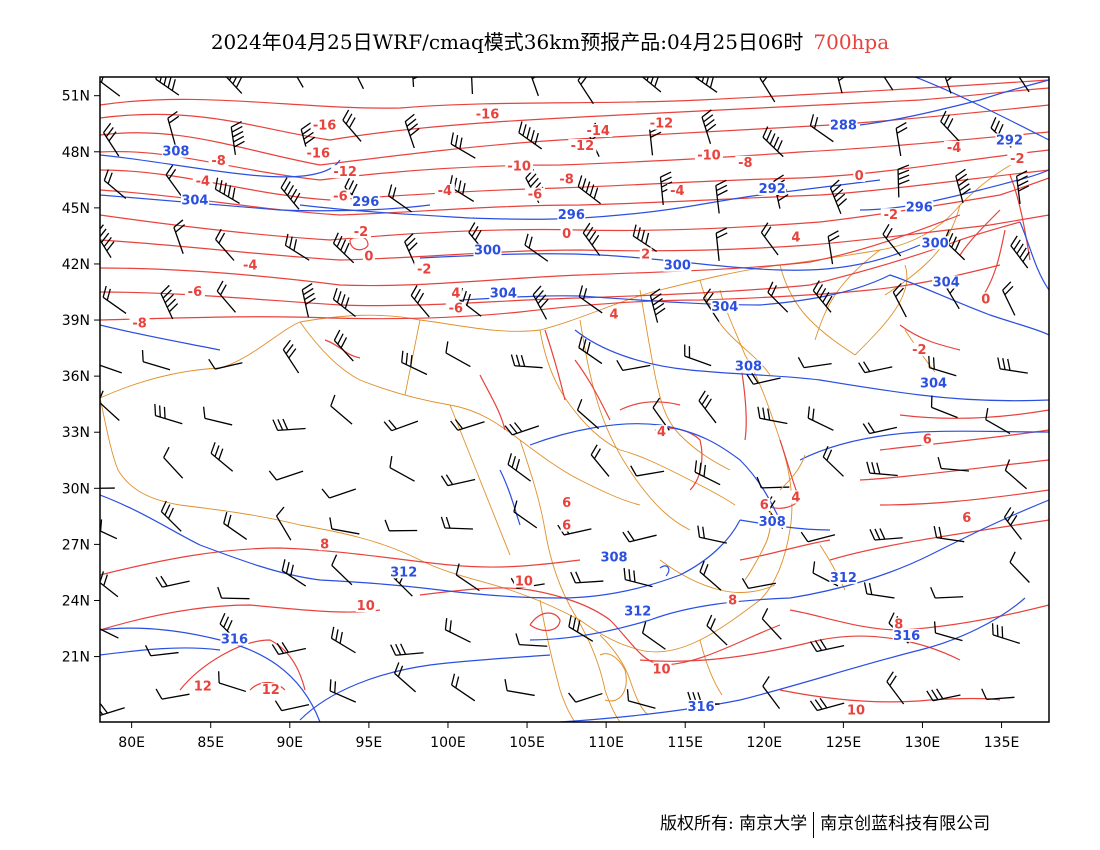 This screenshot has height=850, width=1100. I want to click on isotherm-label: -14, so click(598, 131).